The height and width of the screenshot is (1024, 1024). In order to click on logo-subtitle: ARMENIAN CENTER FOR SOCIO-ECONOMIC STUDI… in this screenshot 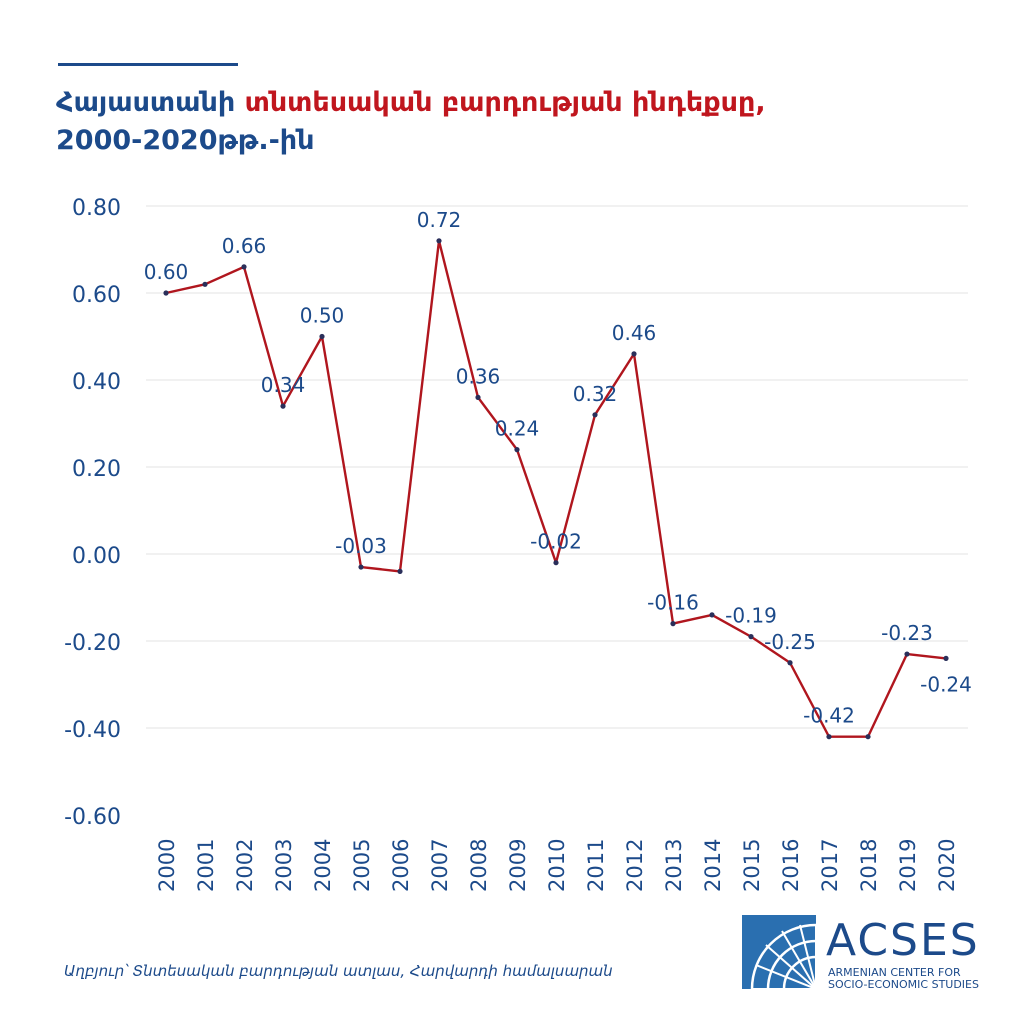, I will do `click(903, 979)`.